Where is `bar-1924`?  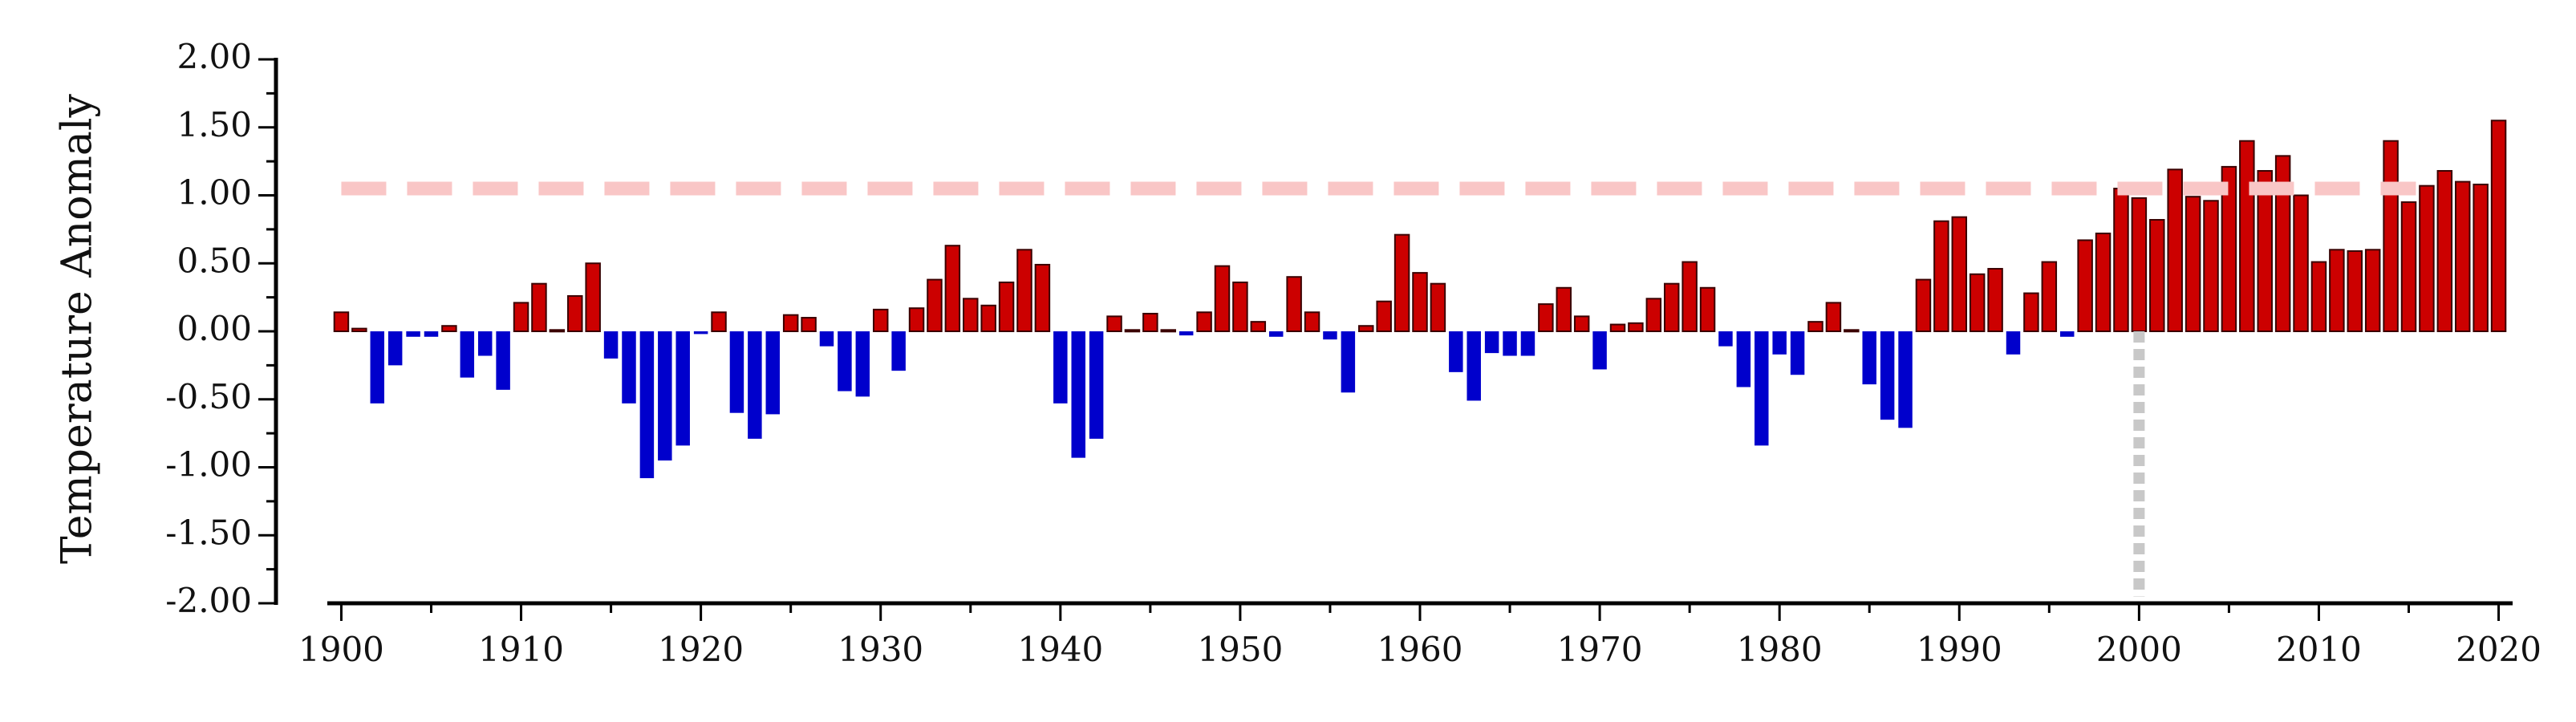 bar-1924 is located at coordinates (773, 373).